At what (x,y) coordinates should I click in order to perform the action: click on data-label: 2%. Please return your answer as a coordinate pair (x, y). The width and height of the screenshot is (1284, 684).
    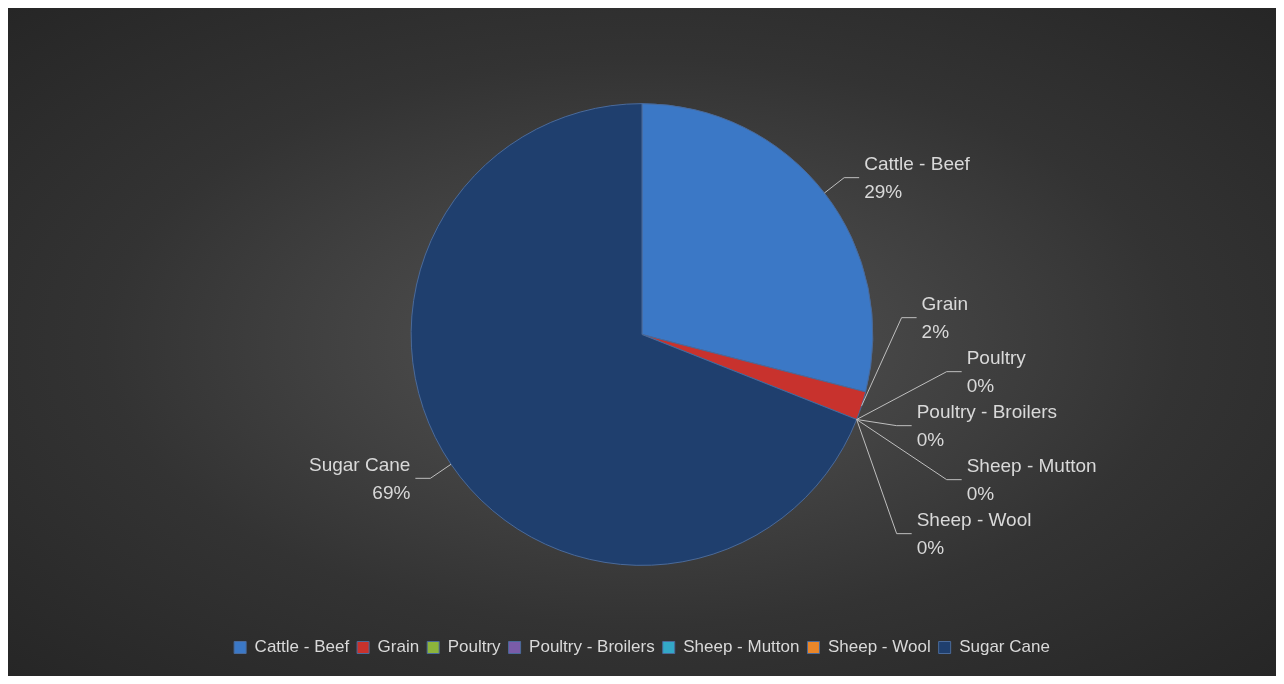
    Looking at the image, I should click on (935, 331).